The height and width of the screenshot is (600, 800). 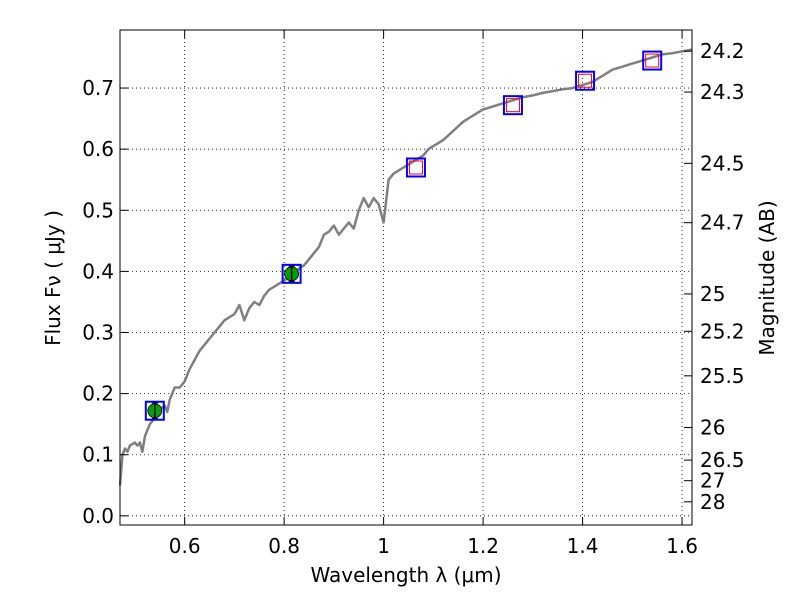 I want to click on magnitude-tick-label: 24.2, so click(x=722, y=51).